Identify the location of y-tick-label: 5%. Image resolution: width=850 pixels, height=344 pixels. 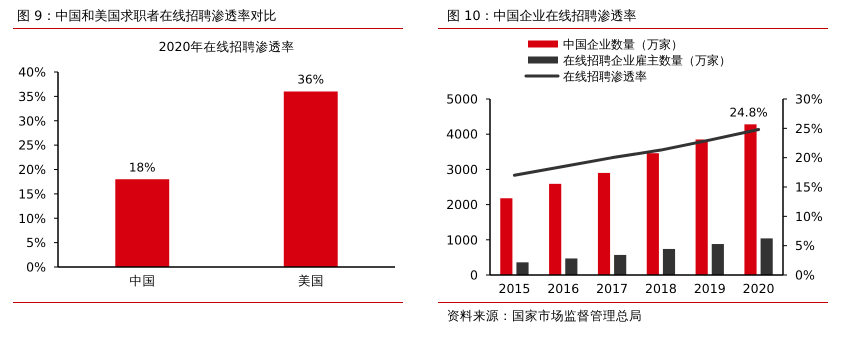
(36, 242).